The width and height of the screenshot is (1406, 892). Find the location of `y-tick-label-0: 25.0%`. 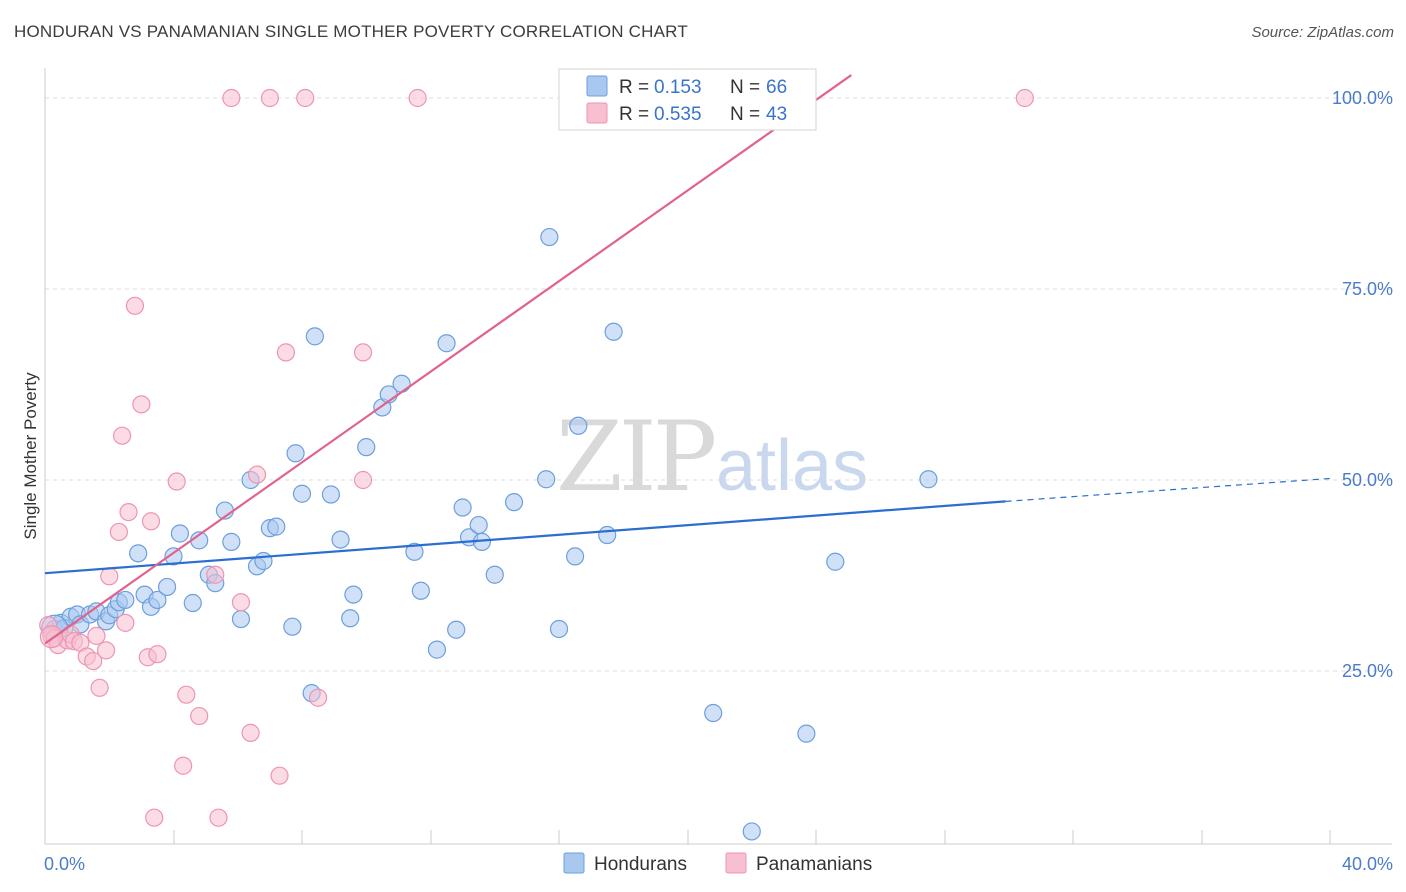

y-tick-label-0: 25.0% is located at coordinates (1367, 671).